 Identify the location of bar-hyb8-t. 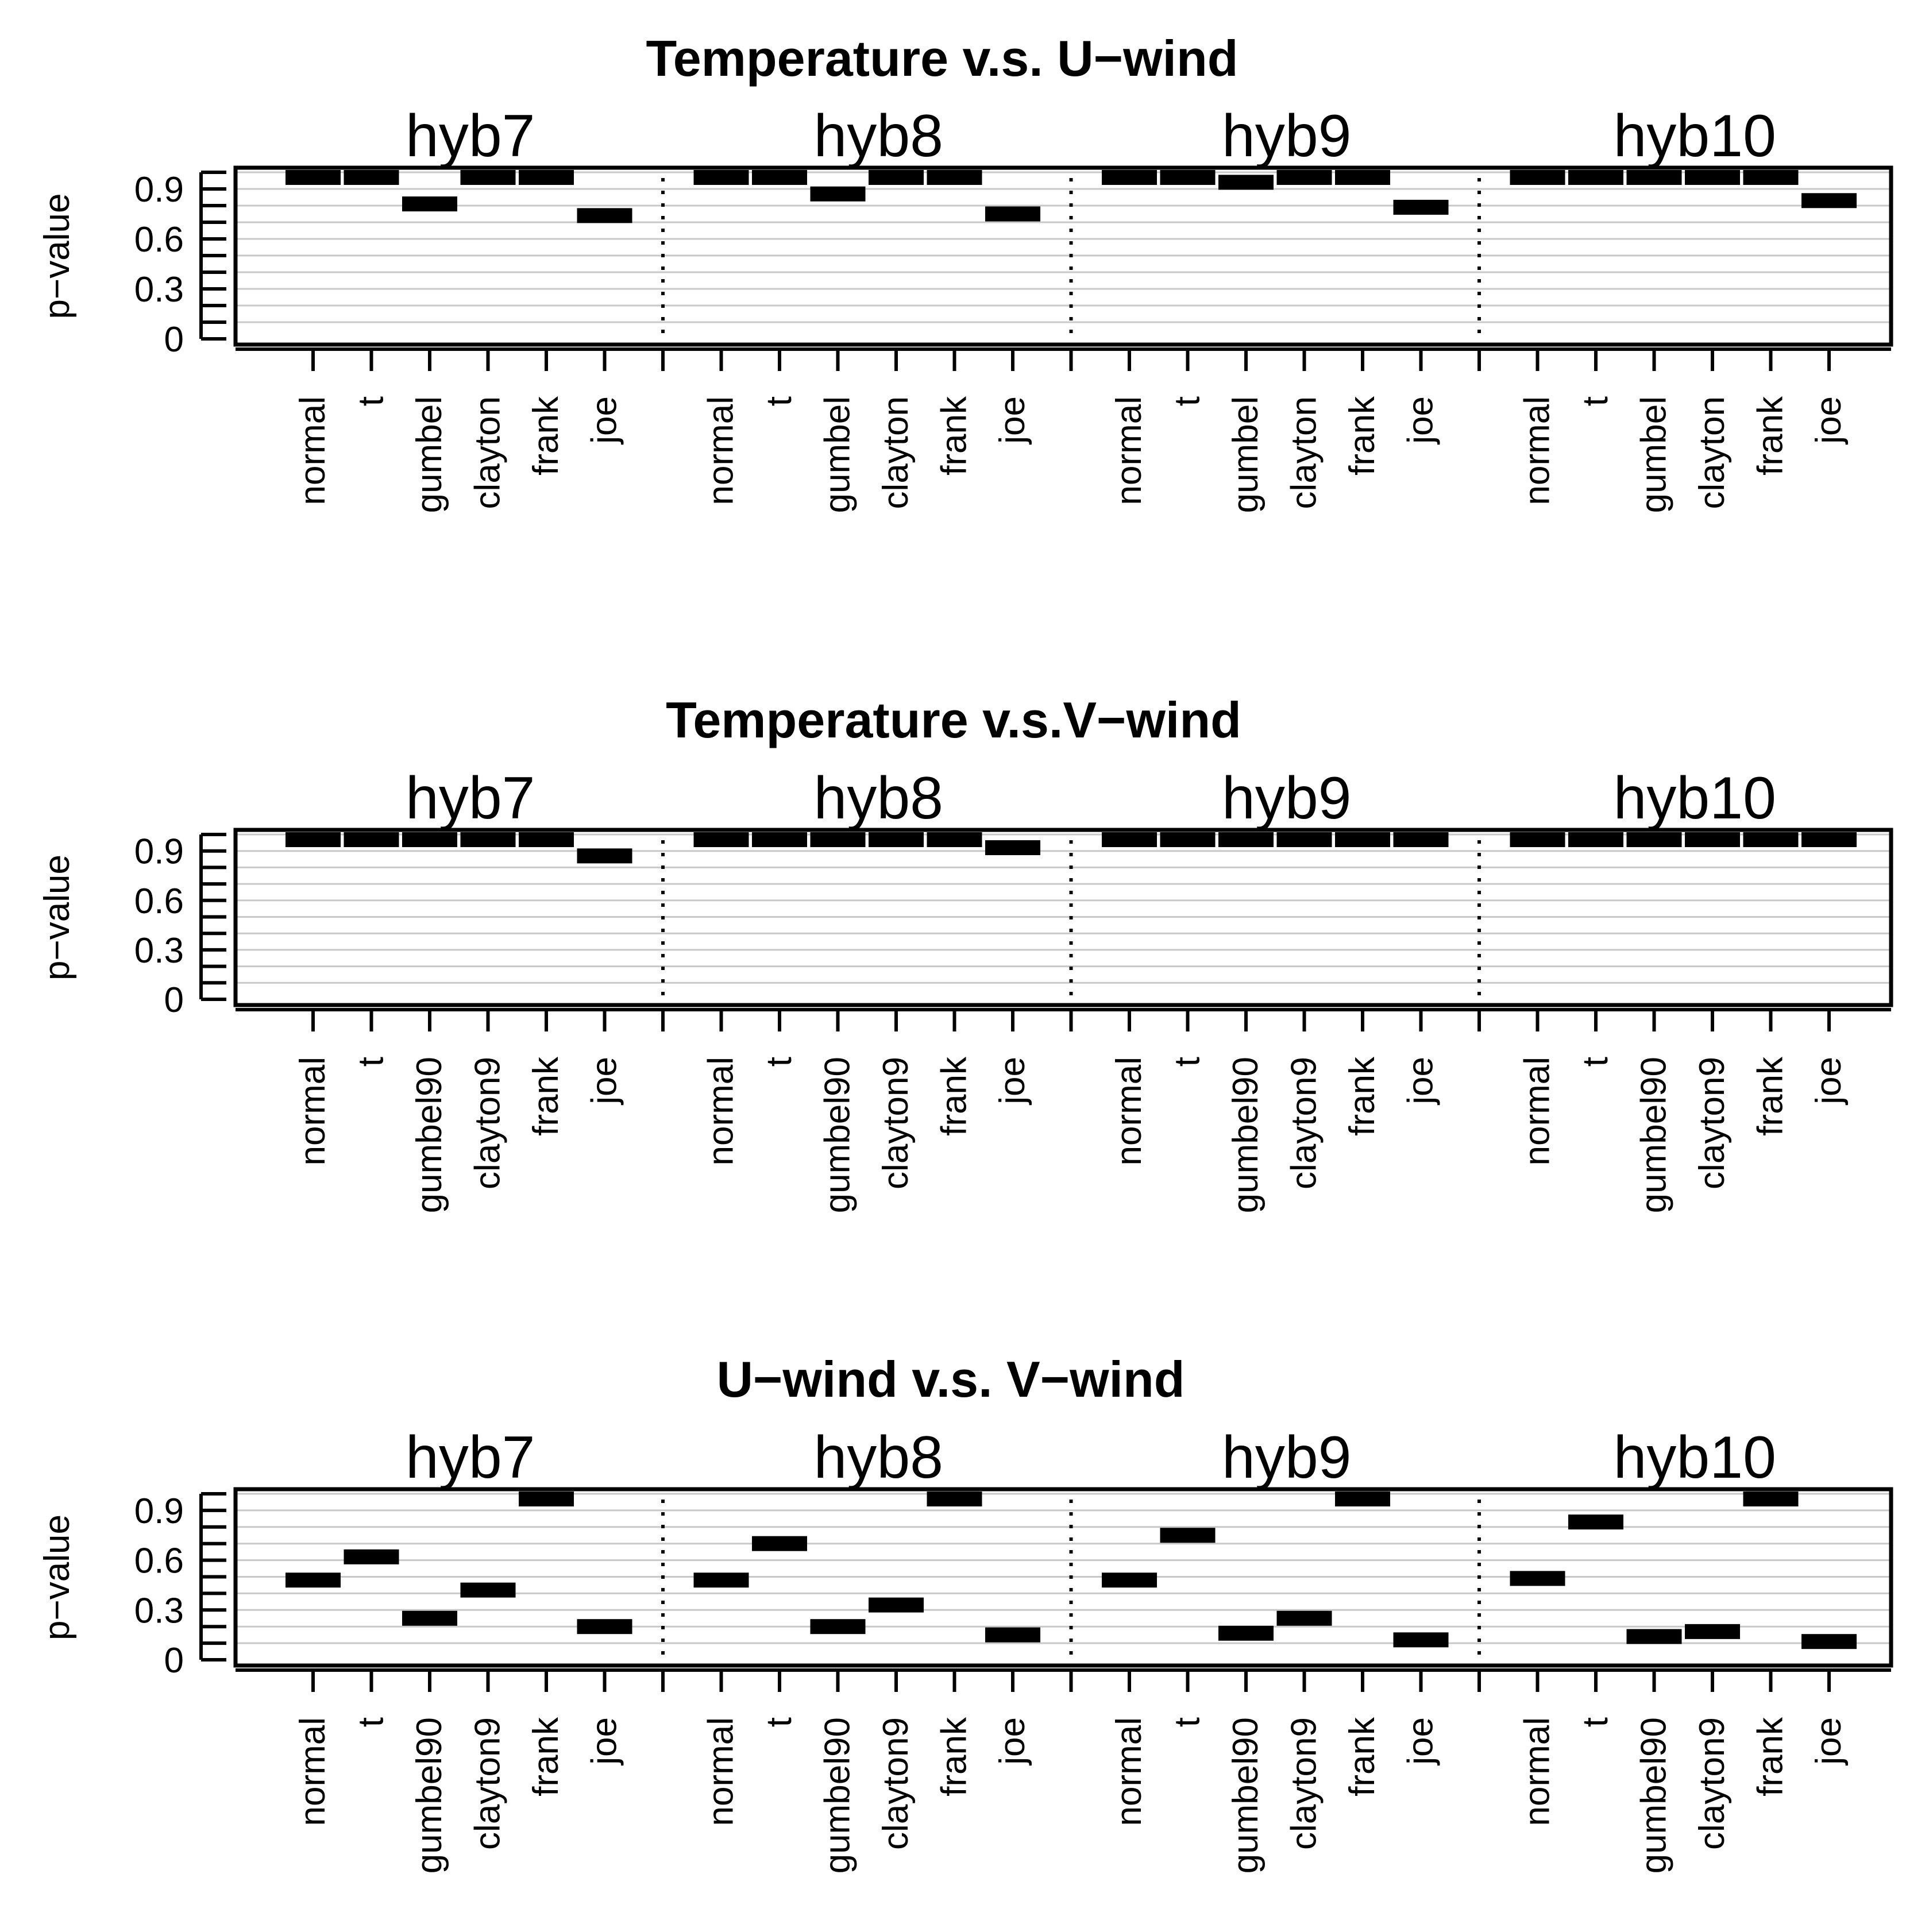
(779, 1543).